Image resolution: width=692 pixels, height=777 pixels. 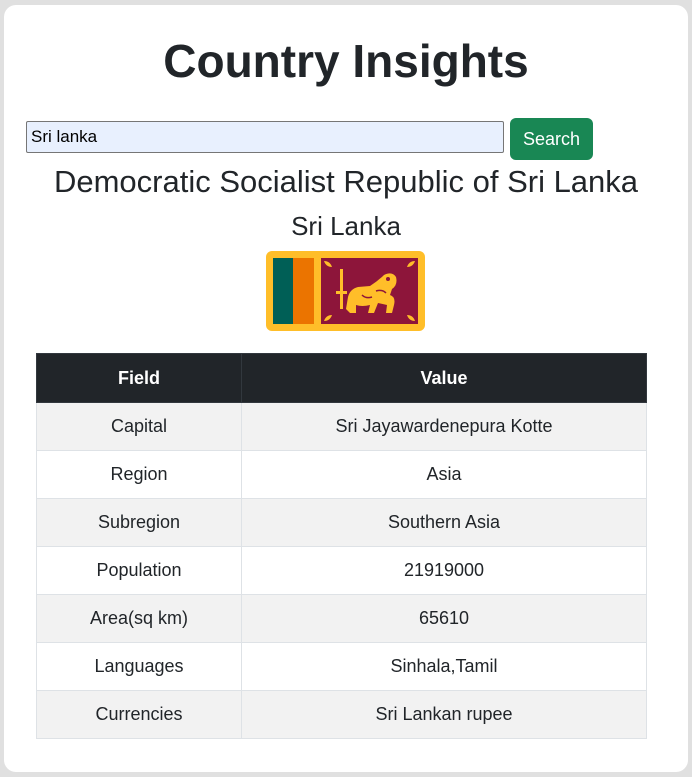 What do you see at coordinates (139, 474) in the screenshot?
I see `row-field: Region` at bounding box center [139, 474].